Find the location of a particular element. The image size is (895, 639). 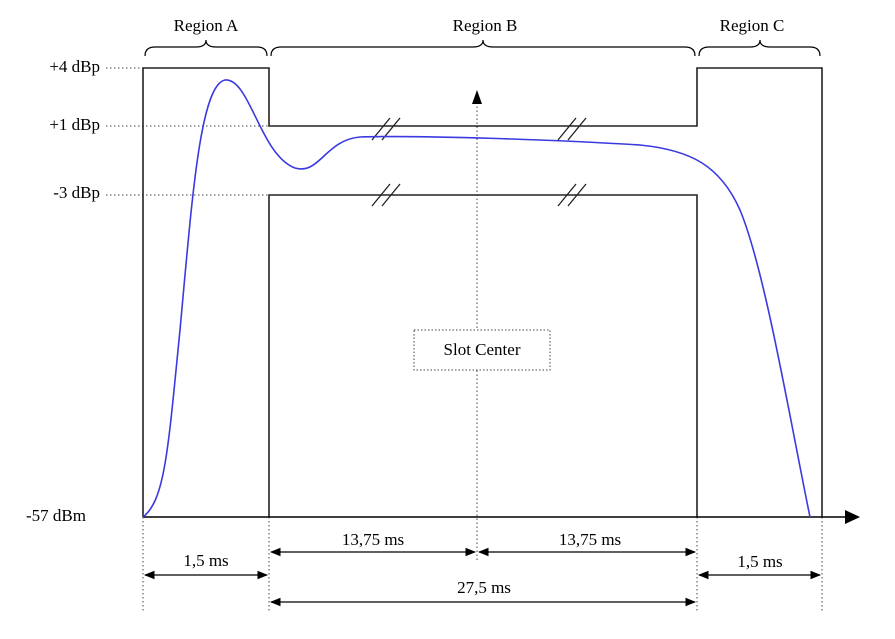

center-label: Slot Center is located at coordinates (482, 349).